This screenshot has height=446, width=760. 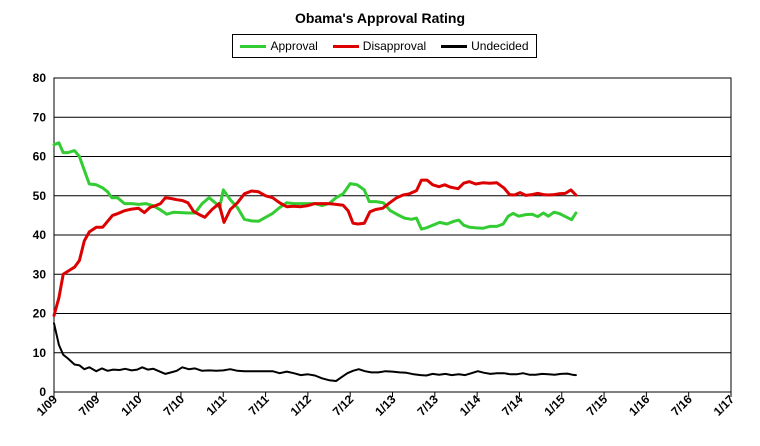 I want to click on legend-label-disapproval: Disapproval, so click(x=394, y=46).